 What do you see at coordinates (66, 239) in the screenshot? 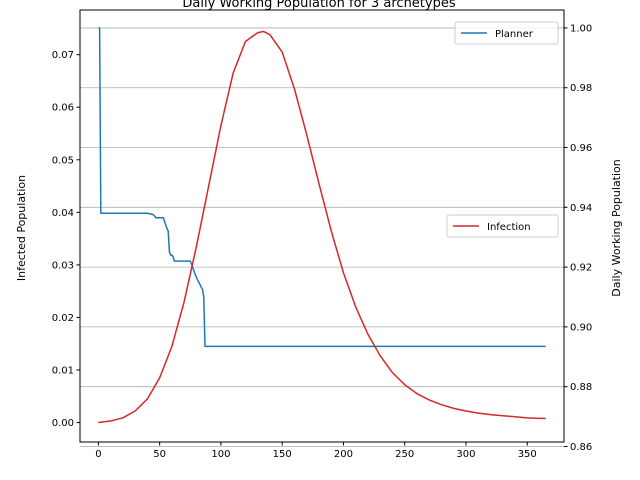
I see `y-axis-left: 0.00 0.01 0.02 0.03 0.04 0.05 0.06 0.07` at bounding box center [66, 239].